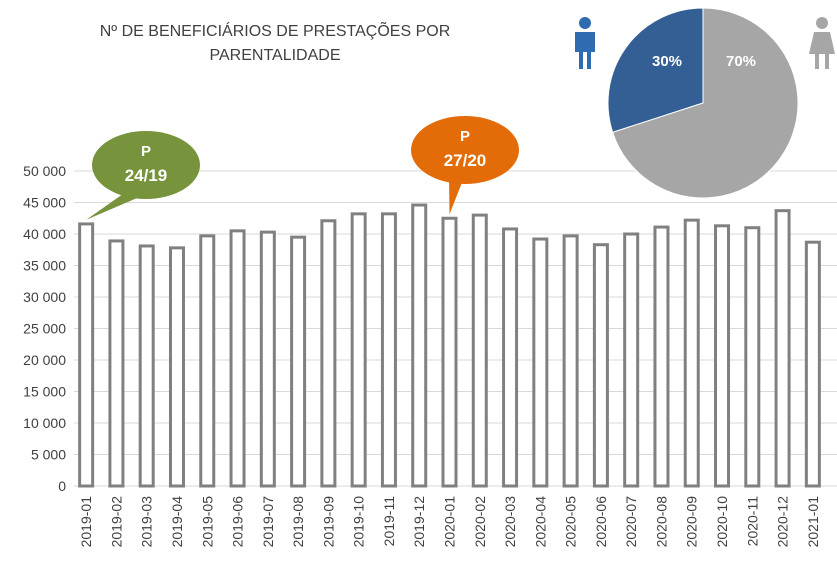 Image resolution: width=837 pixels, height=575 pixels. What do you see at coordinates (480, 522) in the screenshot?
I see `x-tick-label: 2020-02` at bounding box center [480, 522].